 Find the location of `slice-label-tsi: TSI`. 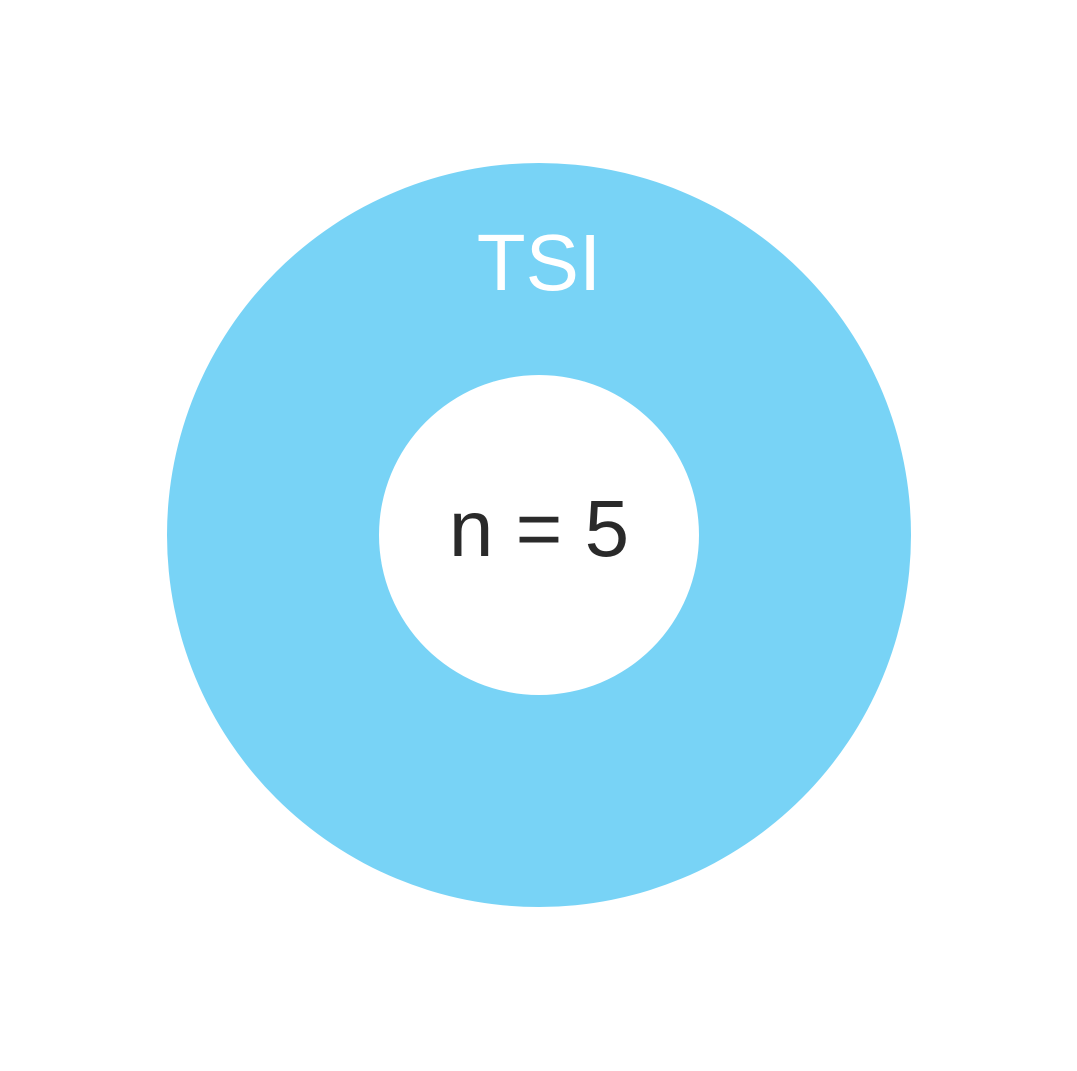

slice-label-tsi: TSI is located at coordinates (539, 262).